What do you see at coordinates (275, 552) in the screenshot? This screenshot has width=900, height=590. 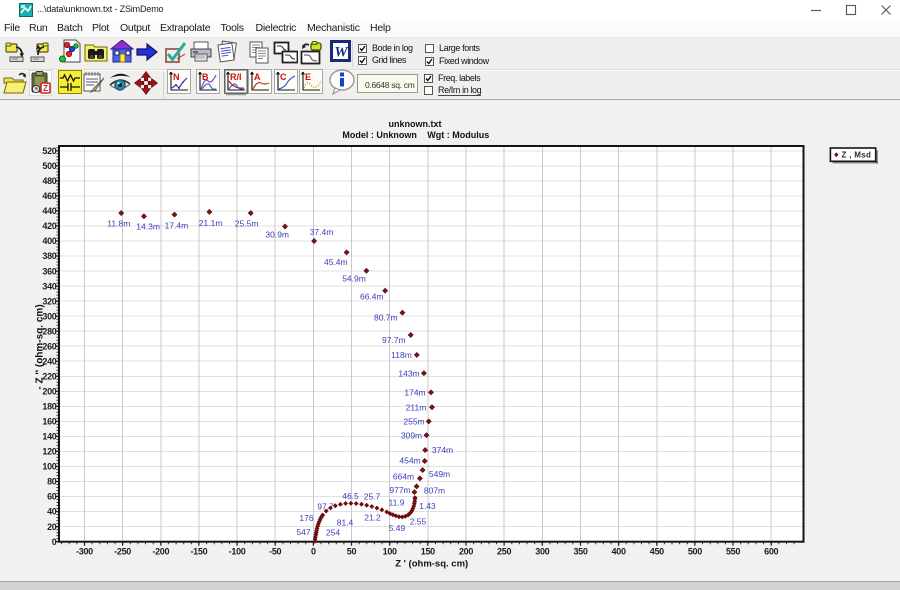 I see `svg-text: -50` at bounding box center [275, 552].